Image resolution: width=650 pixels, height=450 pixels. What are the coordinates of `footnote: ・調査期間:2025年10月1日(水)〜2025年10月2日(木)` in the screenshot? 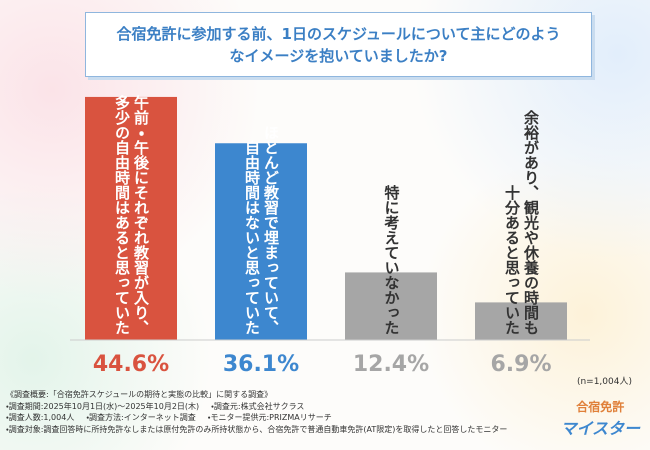 It's located at (103, 406).